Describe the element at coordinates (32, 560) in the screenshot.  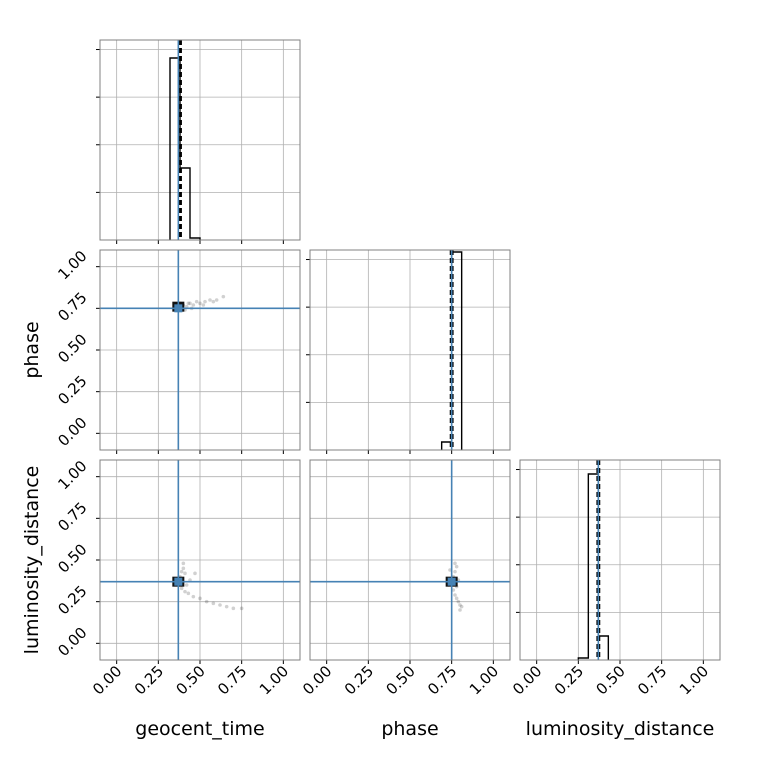
I see `y-axis-label-luminosity-distance: luminosity_distance` at that location.